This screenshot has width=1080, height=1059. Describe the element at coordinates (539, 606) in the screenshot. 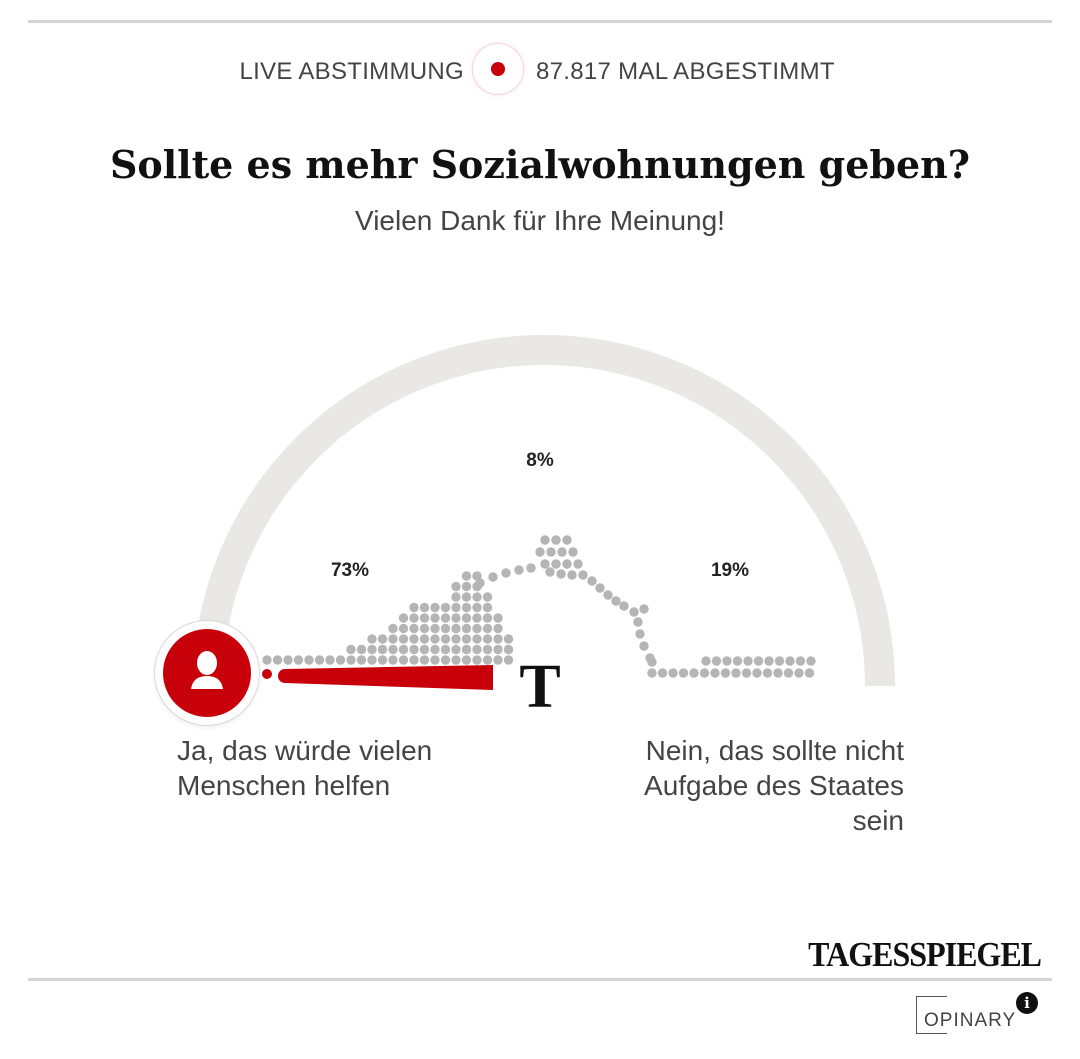

I see `distribution-dots` at that location.